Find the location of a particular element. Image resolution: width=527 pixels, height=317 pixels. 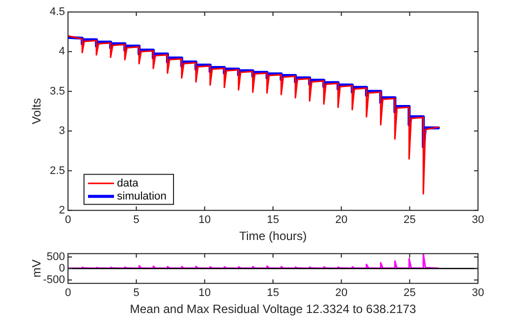

y-tick-label: 2 is located at coordinates (61, 210).